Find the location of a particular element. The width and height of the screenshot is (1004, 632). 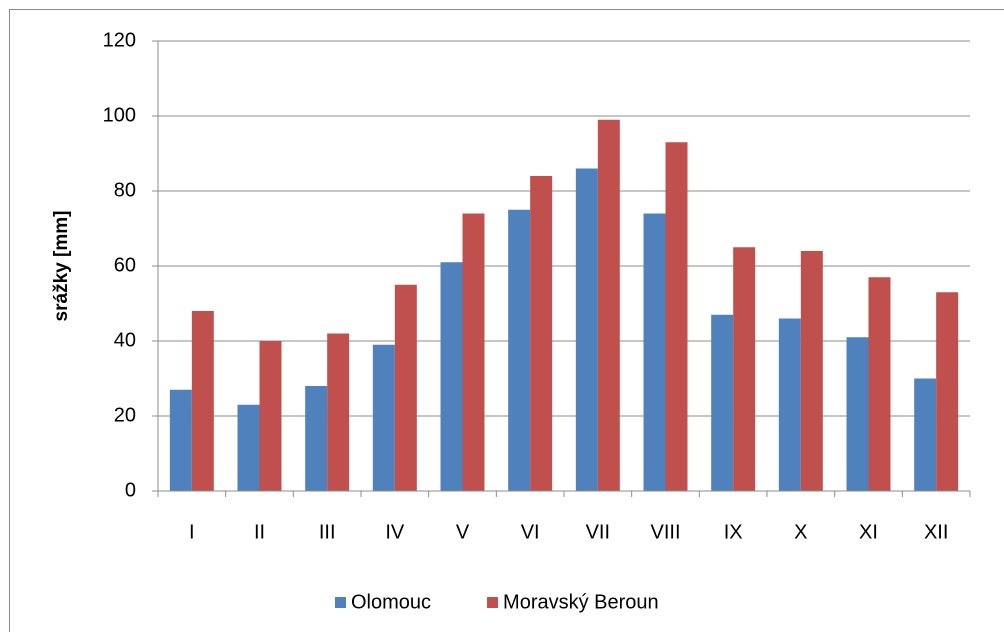

x-tick-label: XII is located at coordinates (936, 532).